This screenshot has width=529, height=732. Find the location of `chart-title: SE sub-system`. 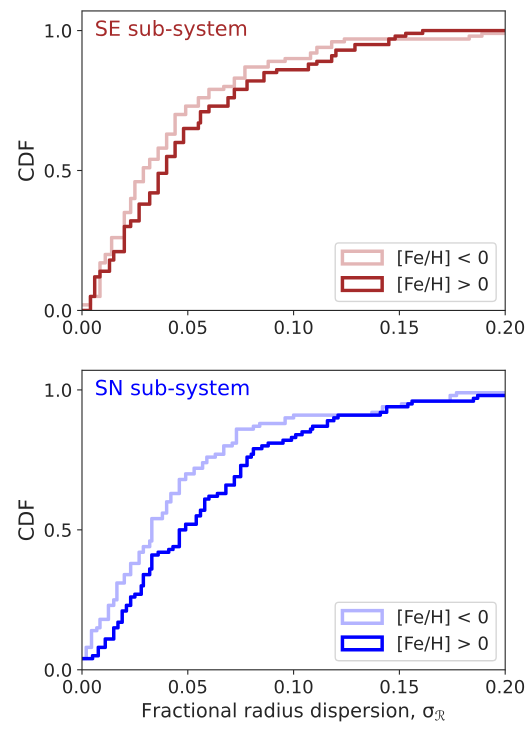

chart-title: SE sub-system is located at coordinates (171, 30).